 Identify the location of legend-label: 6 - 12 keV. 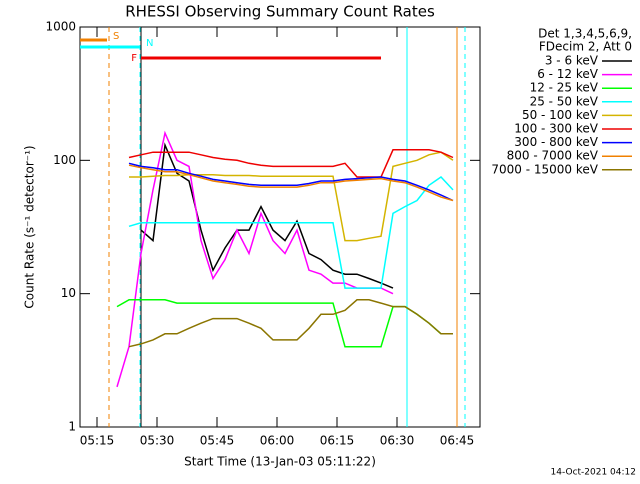
(568, 74).